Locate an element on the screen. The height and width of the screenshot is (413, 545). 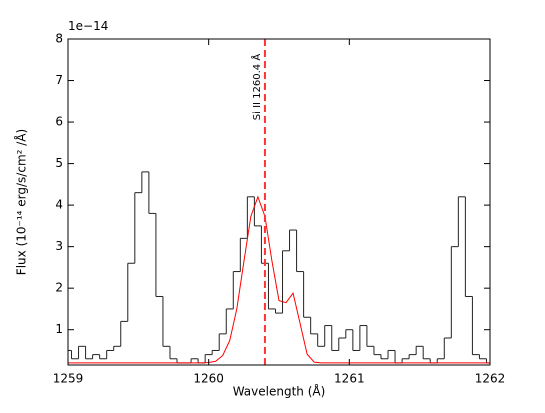
x-axis-label: Wavelength (Å) is located at coordinates (279, 391).